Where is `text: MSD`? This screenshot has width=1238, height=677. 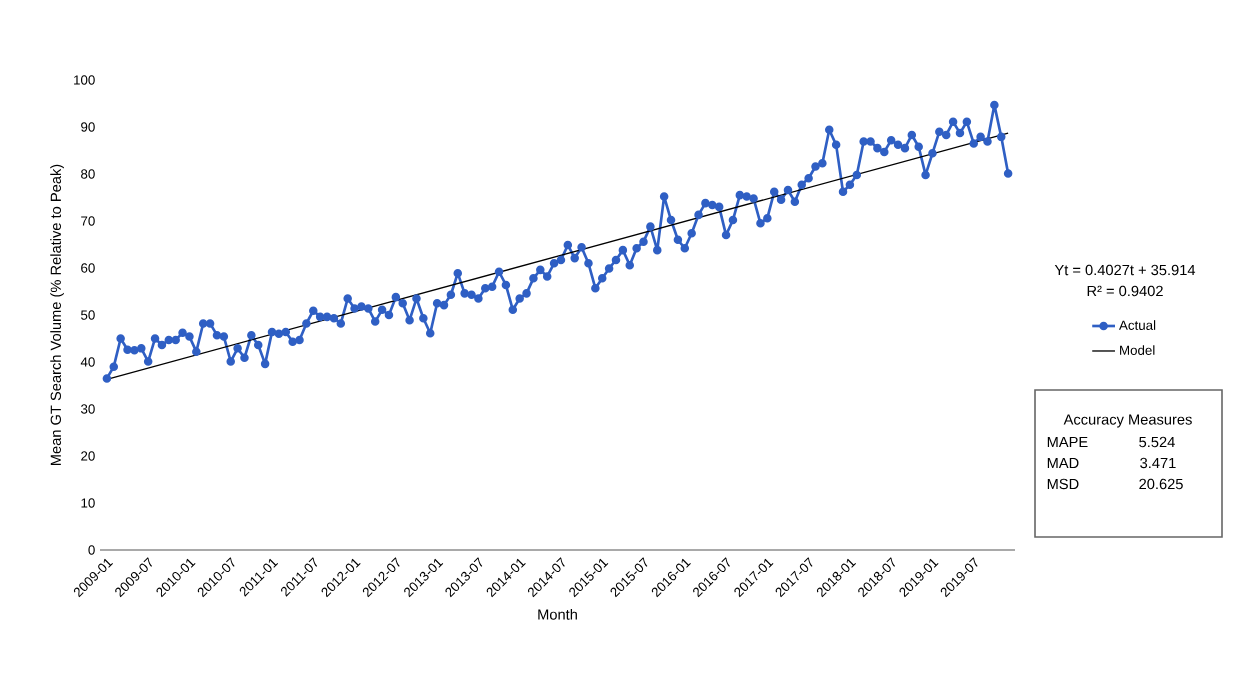
text: MSD is located at coordinates (1063, 484).